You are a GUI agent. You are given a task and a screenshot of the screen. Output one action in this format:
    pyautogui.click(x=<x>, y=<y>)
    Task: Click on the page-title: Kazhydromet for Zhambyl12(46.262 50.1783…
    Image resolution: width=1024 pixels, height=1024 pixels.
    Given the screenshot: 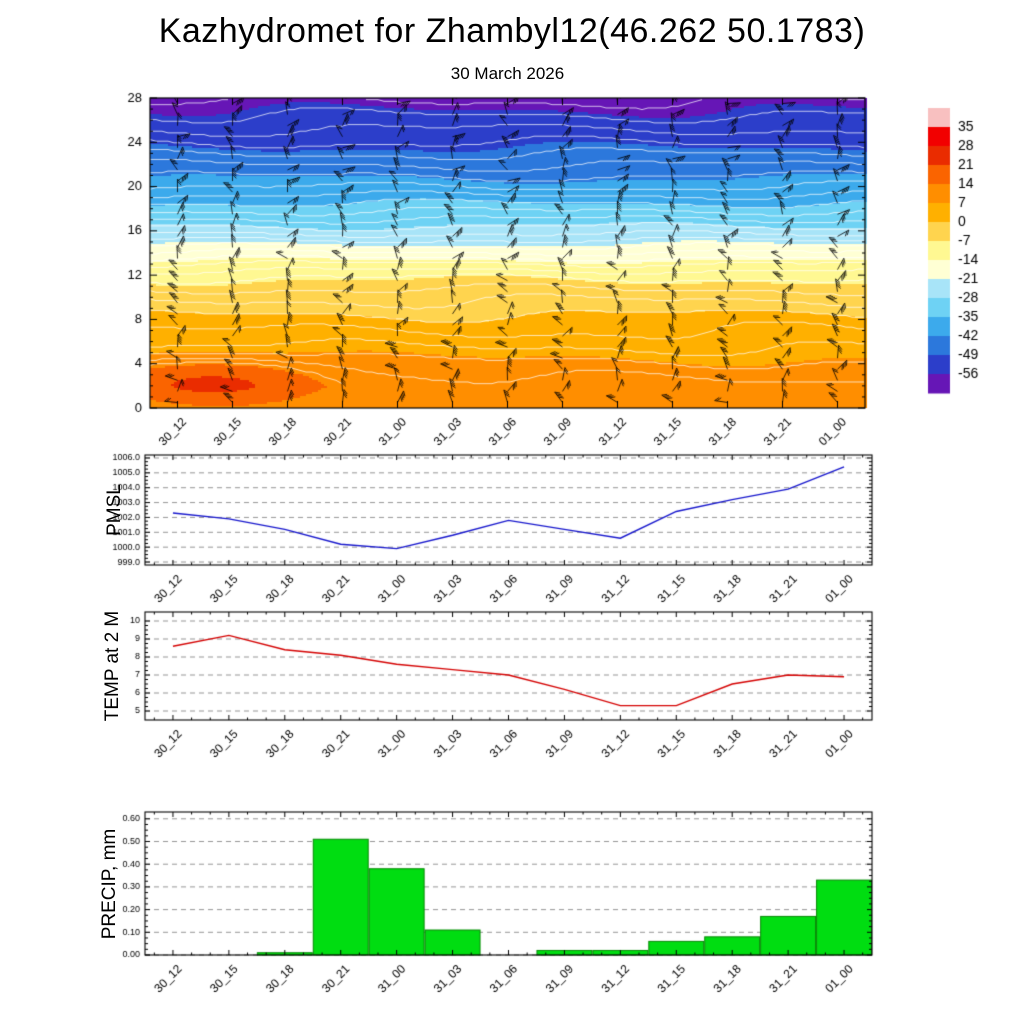 What is the action you would take?
    pyautogui.click(x=512, y=31)
    